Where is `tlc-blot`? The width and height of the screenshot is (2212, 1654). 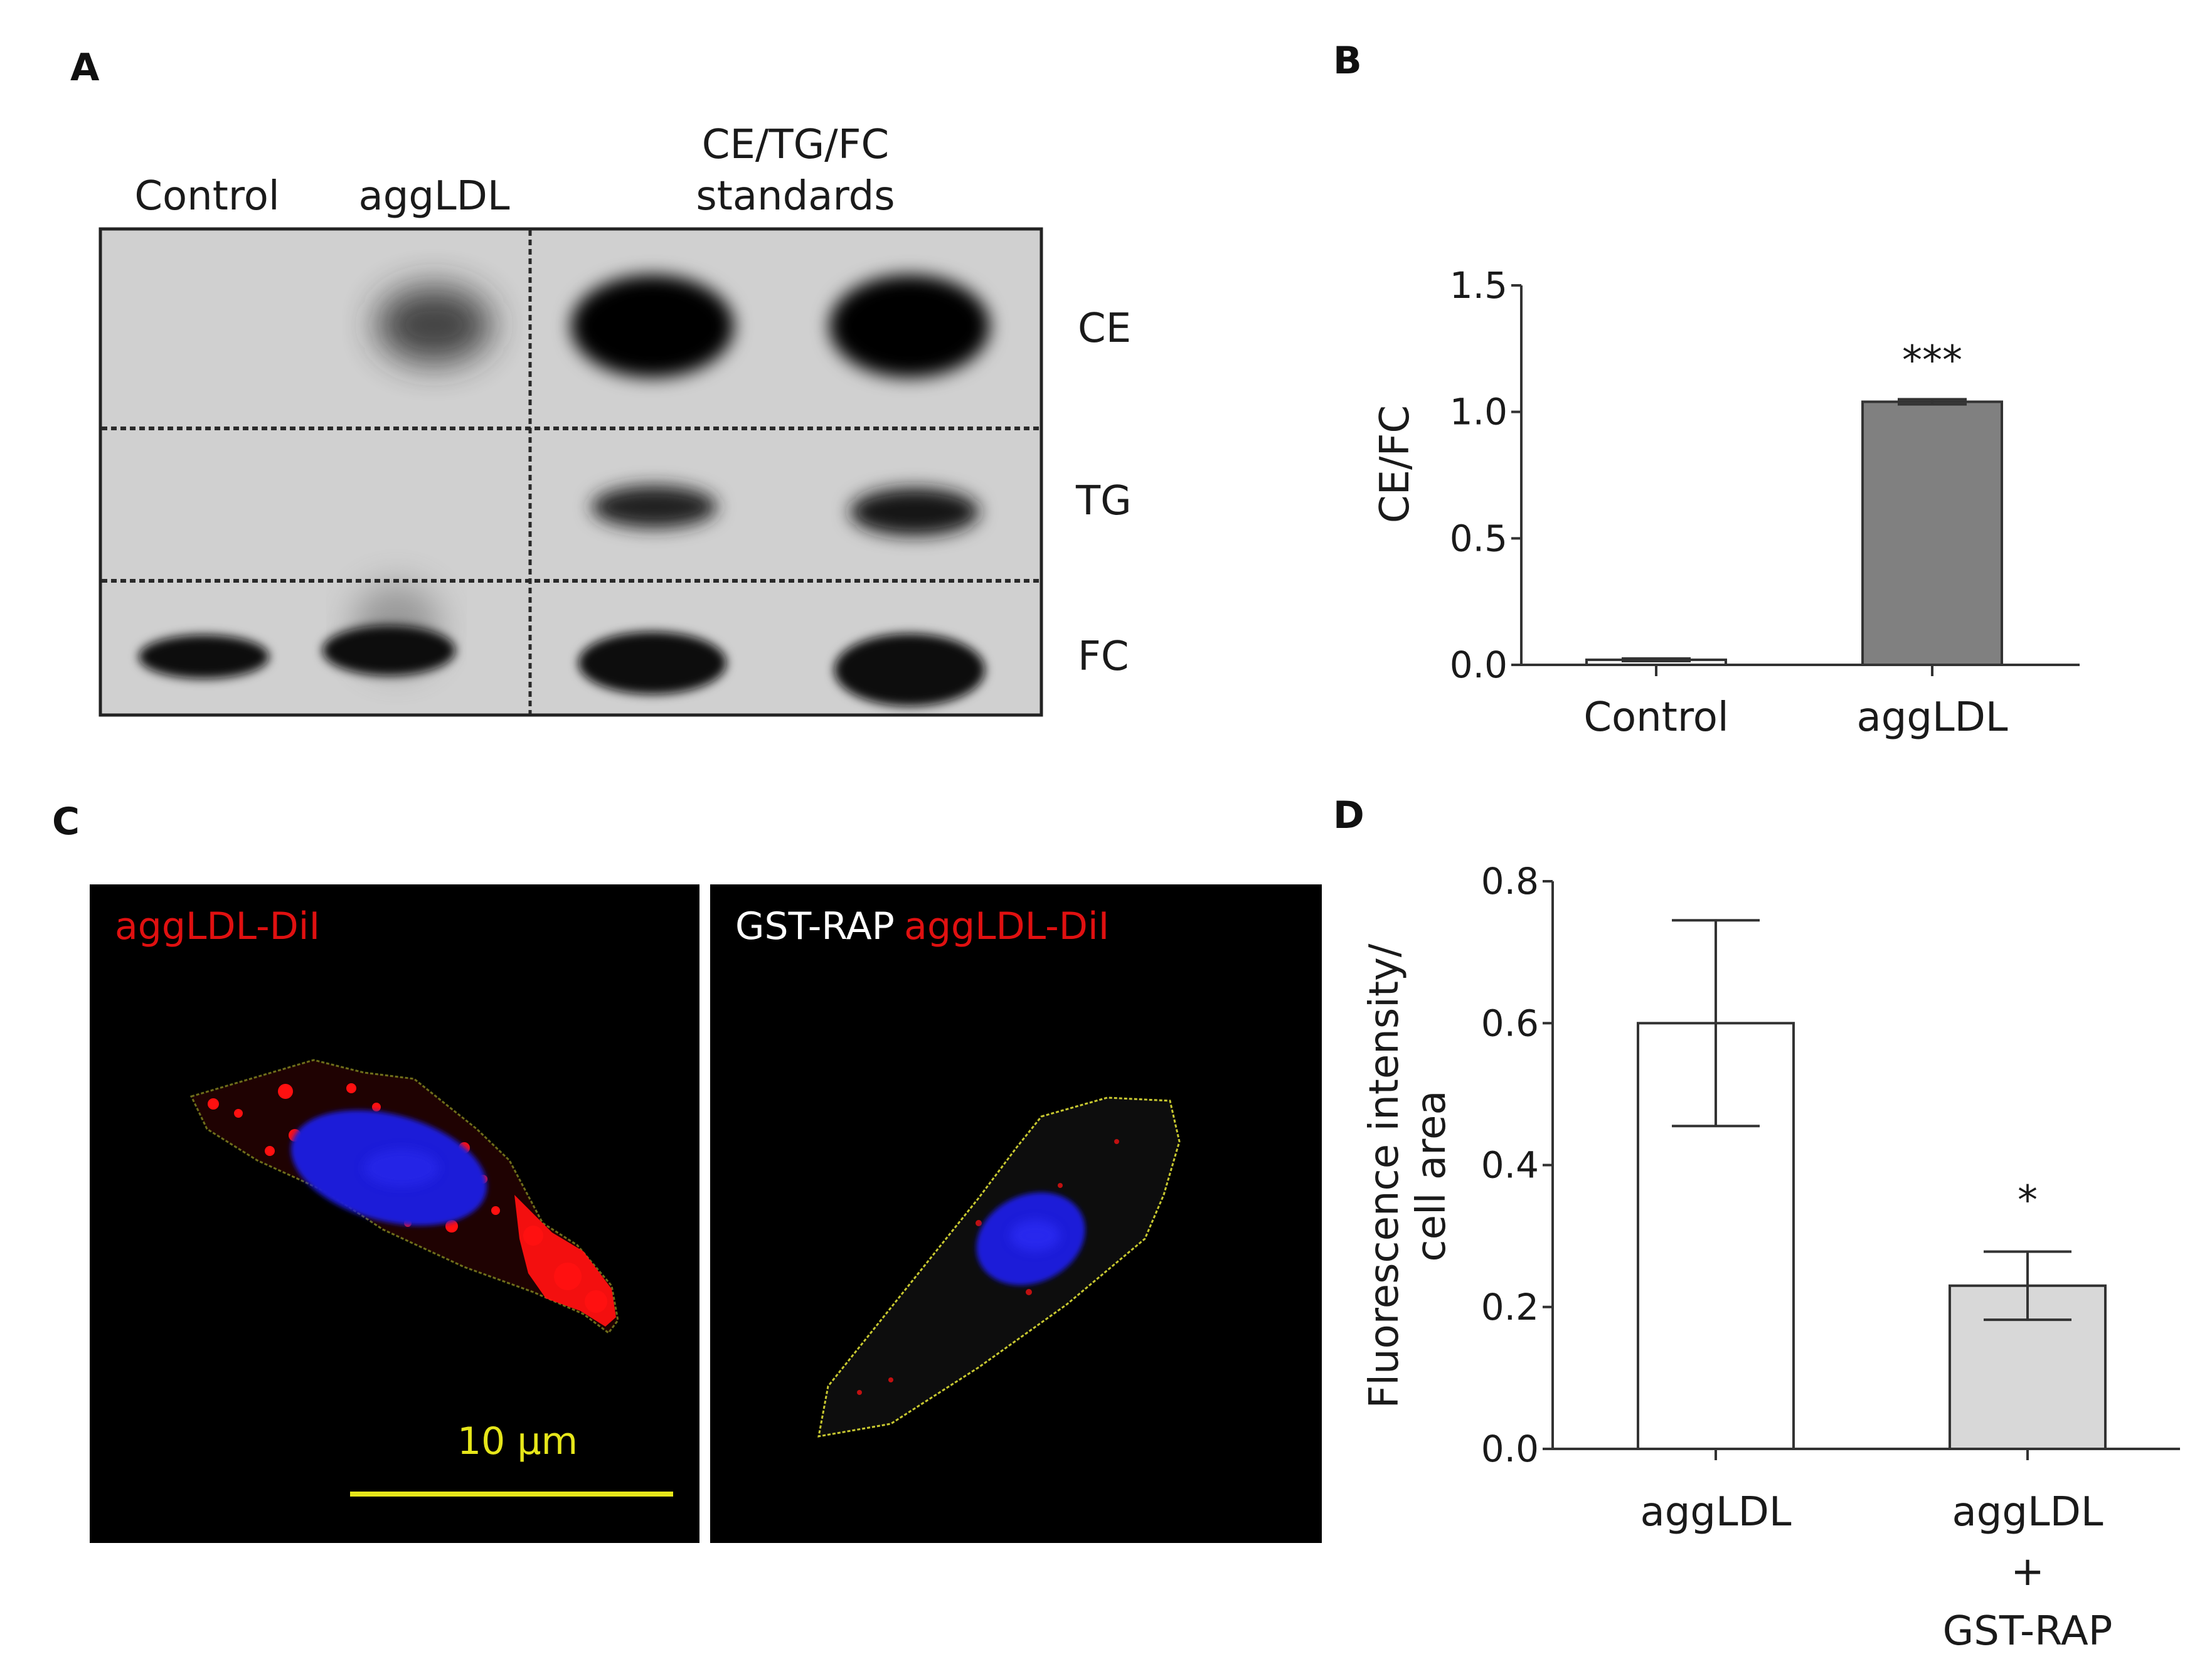 tlc-blot is located at coordinates (570, 472).